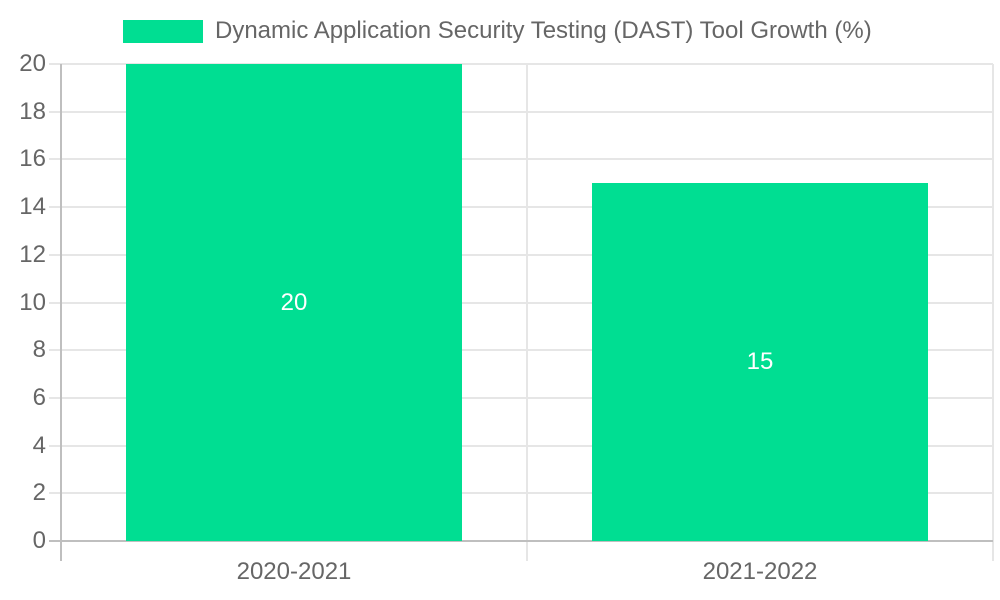 Image resolution: width=1000 pixels, height=600 pixels. I want to click on x-axis-line, so click(526, 541).